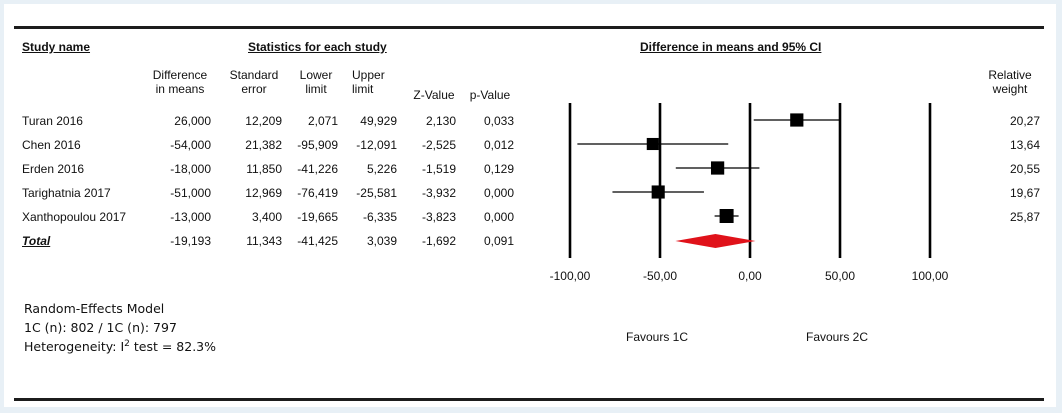  I want to click on study-name: Xanthopoulou 2017, so click(74, 217).